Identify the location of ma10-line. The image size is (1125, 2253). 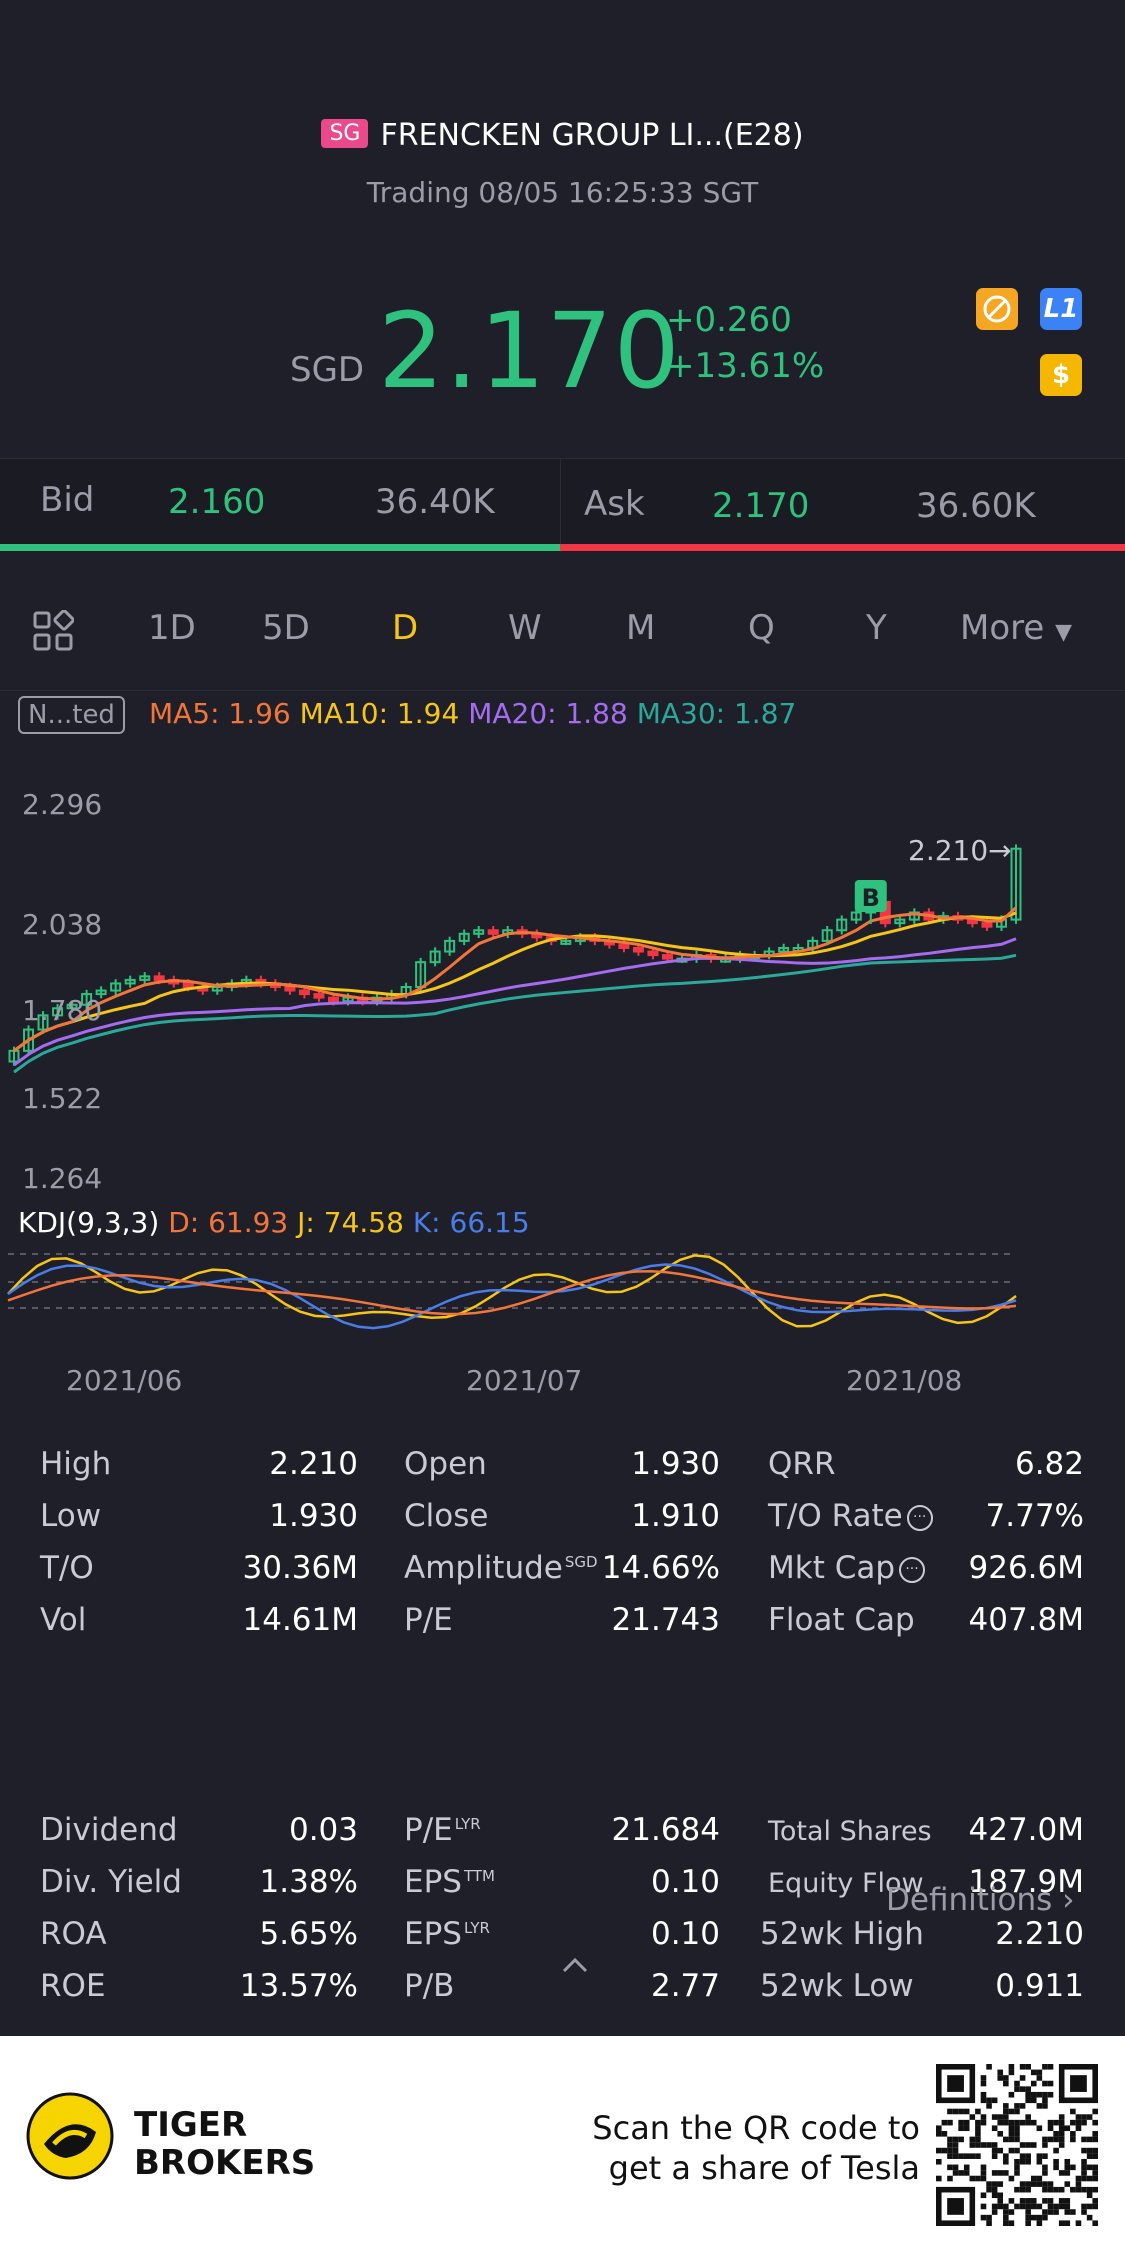
(515, 982).